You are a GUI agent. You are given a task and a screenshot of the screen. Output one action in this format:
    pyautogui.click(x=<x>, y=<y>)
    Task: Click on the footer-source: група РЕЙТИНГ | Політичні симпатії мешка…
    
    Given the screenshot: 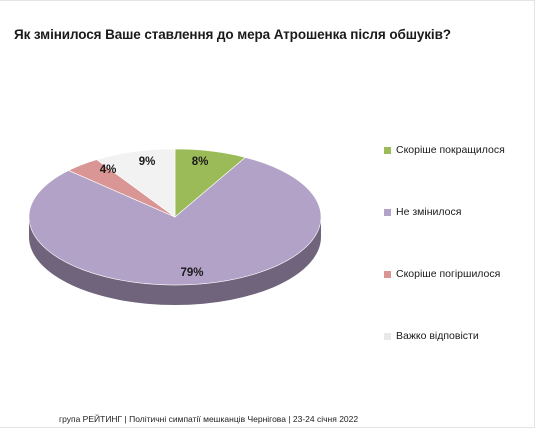 What is the action you would take?
    pyautogui.click(x=209, y=419)
    